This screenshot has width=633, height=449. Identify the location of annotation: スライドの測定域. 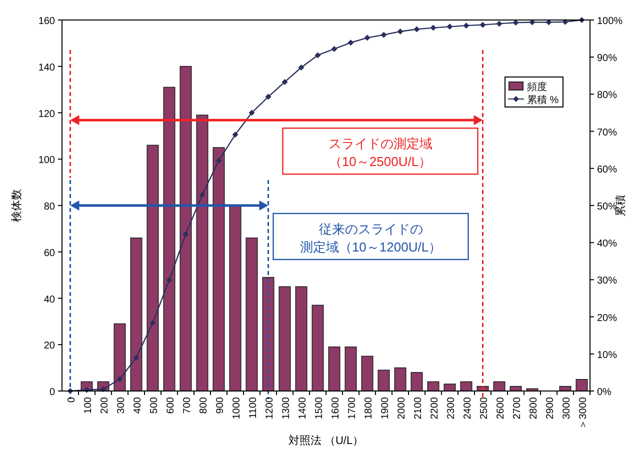
(380, 144).